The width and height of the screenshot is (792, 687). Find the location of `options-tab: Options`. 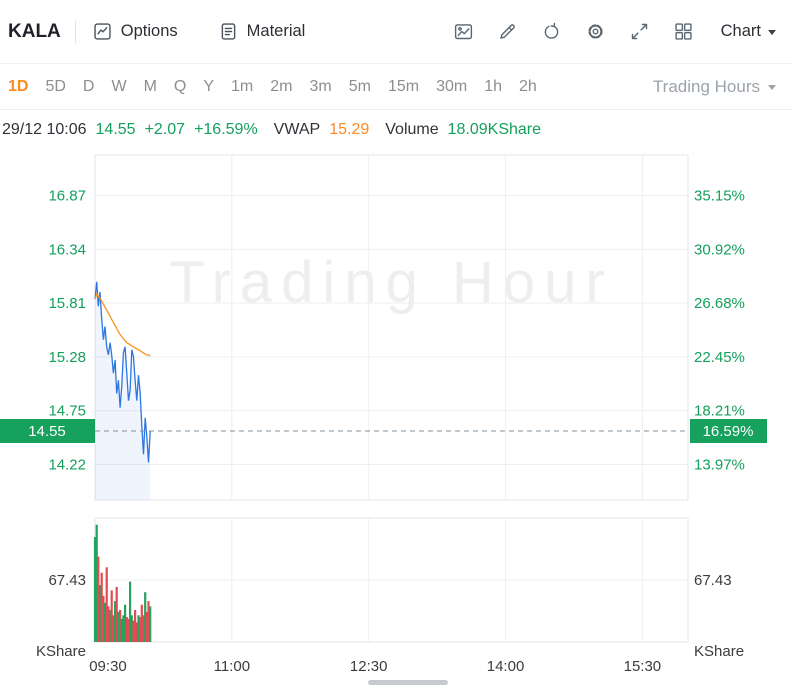

options-tab: Options is located at coordinates (135, 31).